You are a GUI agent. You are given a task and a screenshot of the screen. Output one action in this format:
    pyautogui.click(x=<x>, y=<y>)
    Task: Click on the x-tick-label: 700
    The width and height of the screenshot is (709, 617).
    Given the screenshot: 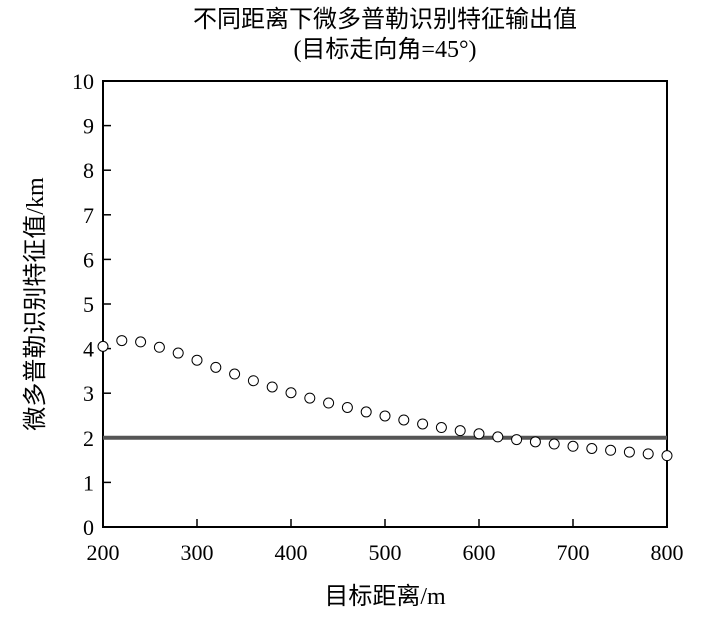 What is the action you would take?
    pyautogui.click(x=573, y=552)
    